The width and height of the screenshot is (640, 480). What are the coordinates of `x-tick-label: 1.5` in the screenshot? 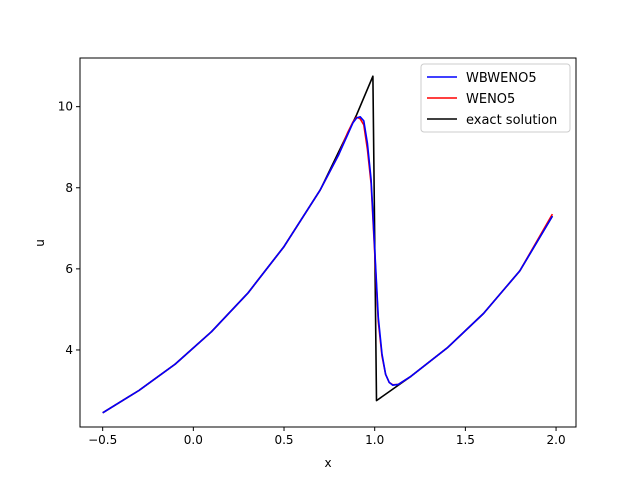 It's located at (465, 440).